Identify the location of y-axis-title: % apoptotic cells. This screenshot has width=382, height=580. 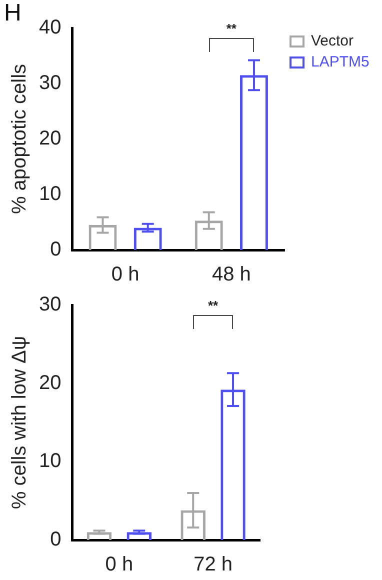
(19, 139).